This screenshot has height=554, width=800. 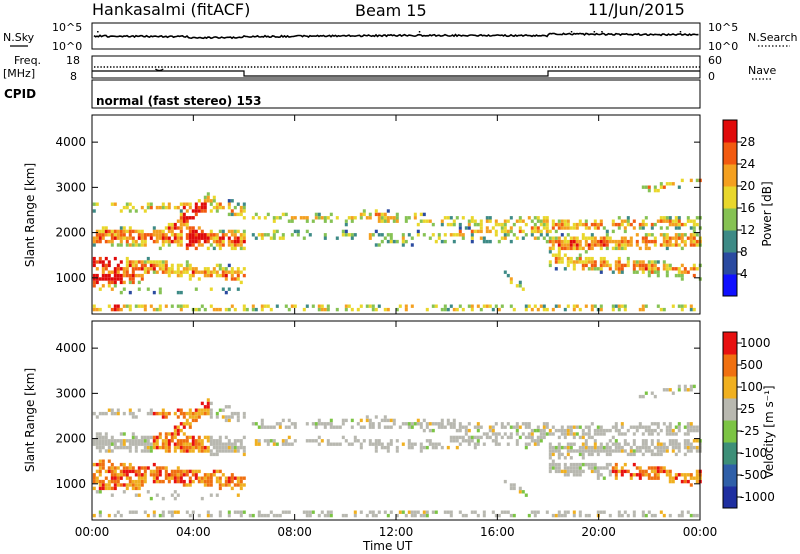 What do you see at coordinates (27, 60) in the screenshot?
I see `freq-label: Freq.` at bounding box center [27, 60].